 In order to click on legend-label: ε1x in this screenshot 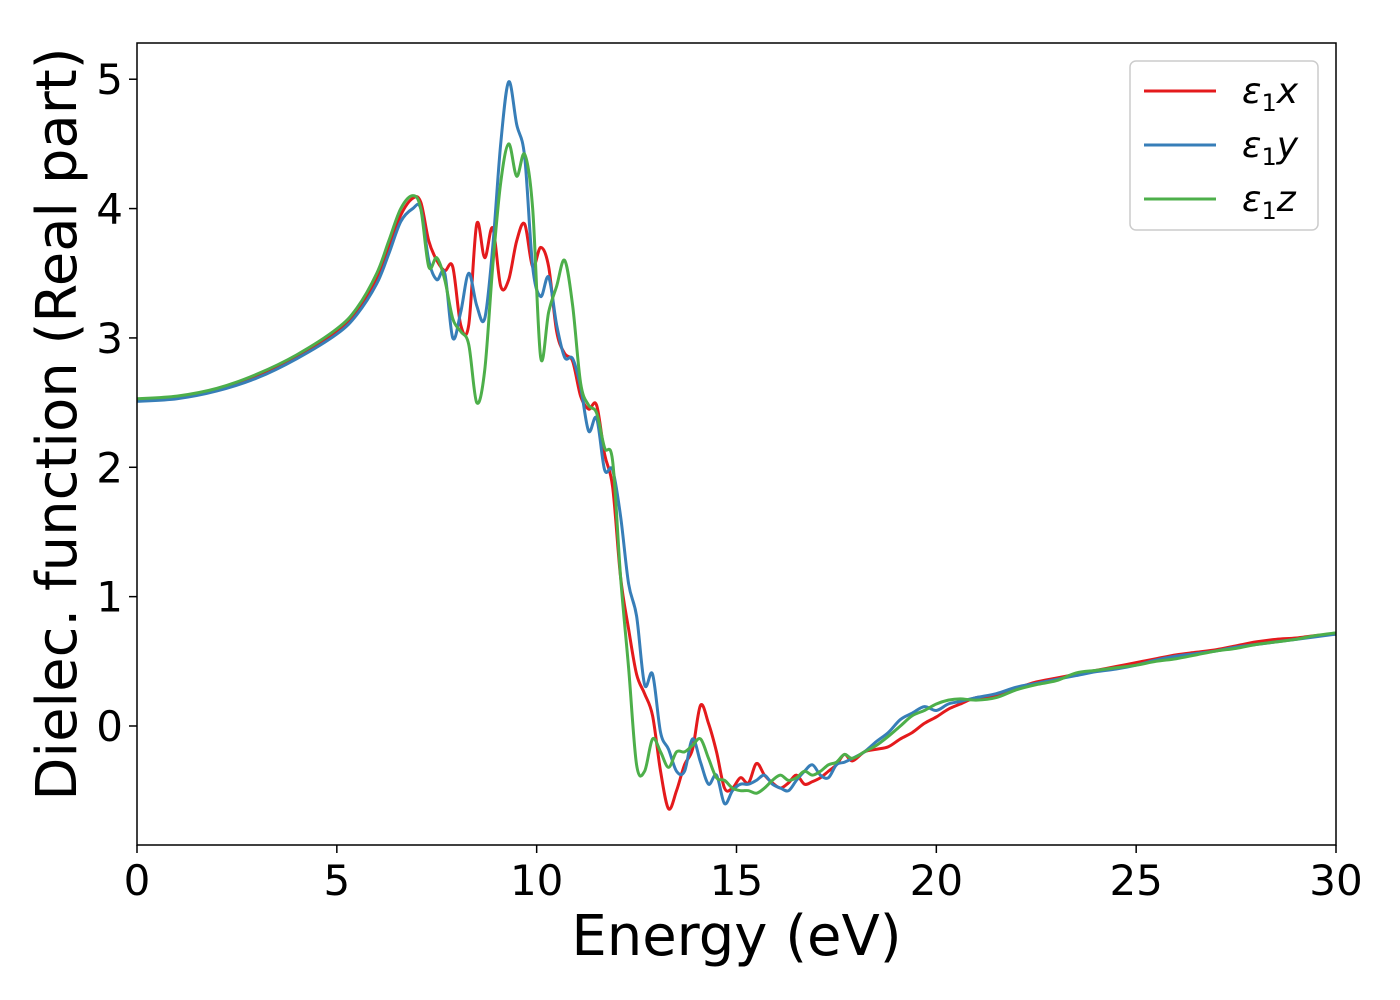, I will do `click(1270, 94)`.